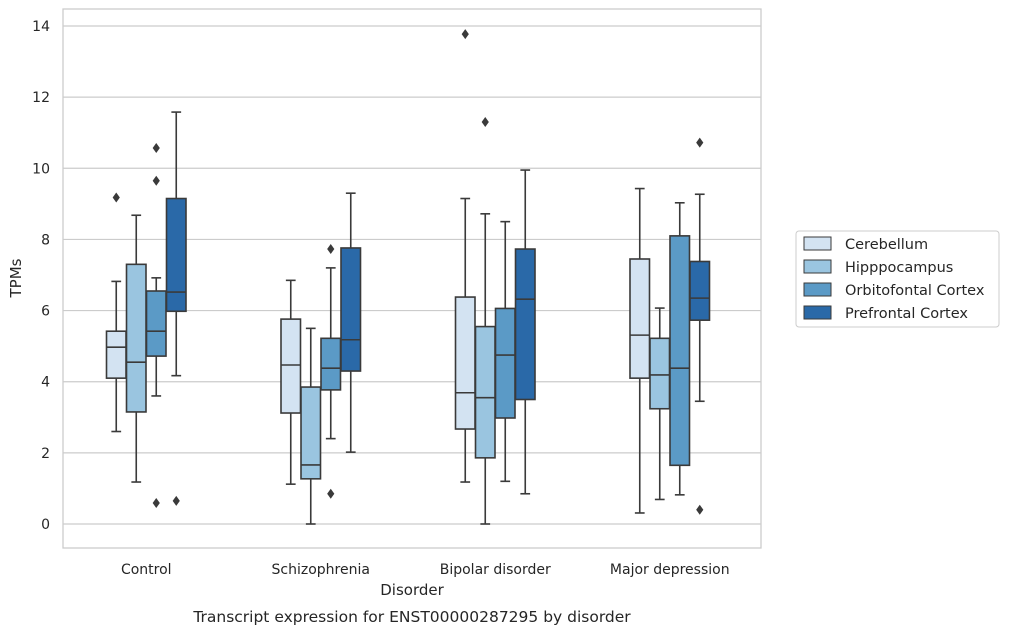 The width and height of the screenshot is (1009, 634). I want to click on legend-label: Hipppocampus, so click(899, 268).